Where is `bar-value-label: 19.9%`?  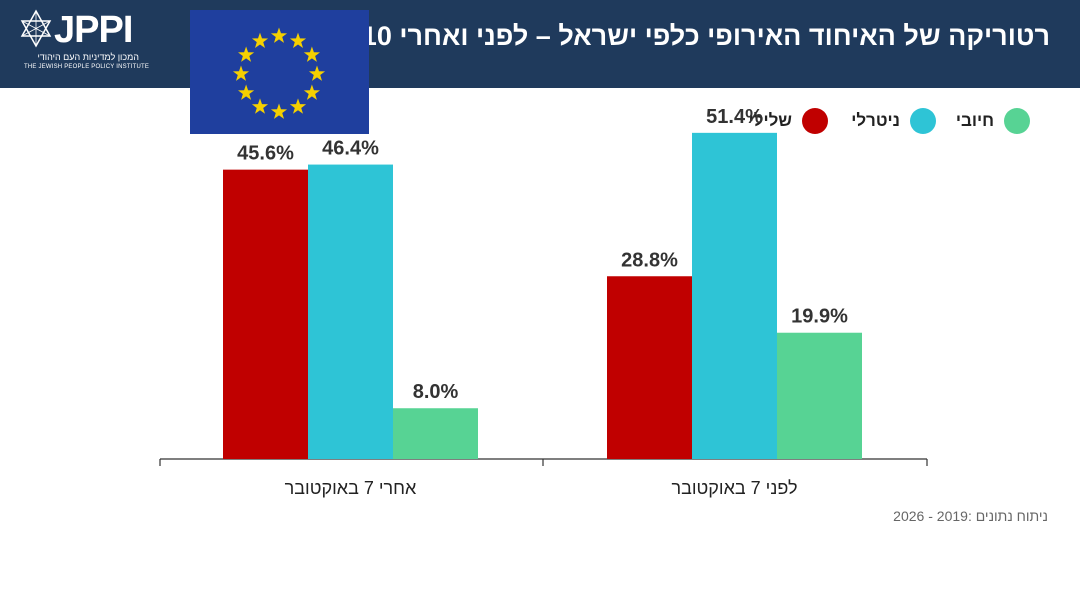
bar-value-label: 19.9% is located at coordinates (819, 317).